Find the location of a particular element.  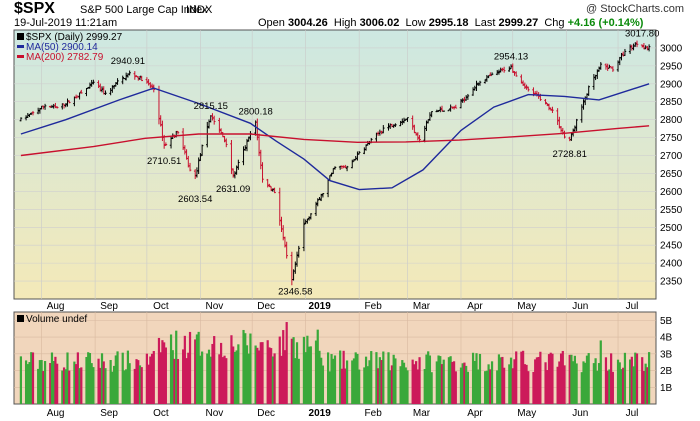

x-tick-label: May is located at coordinates (526, 413).